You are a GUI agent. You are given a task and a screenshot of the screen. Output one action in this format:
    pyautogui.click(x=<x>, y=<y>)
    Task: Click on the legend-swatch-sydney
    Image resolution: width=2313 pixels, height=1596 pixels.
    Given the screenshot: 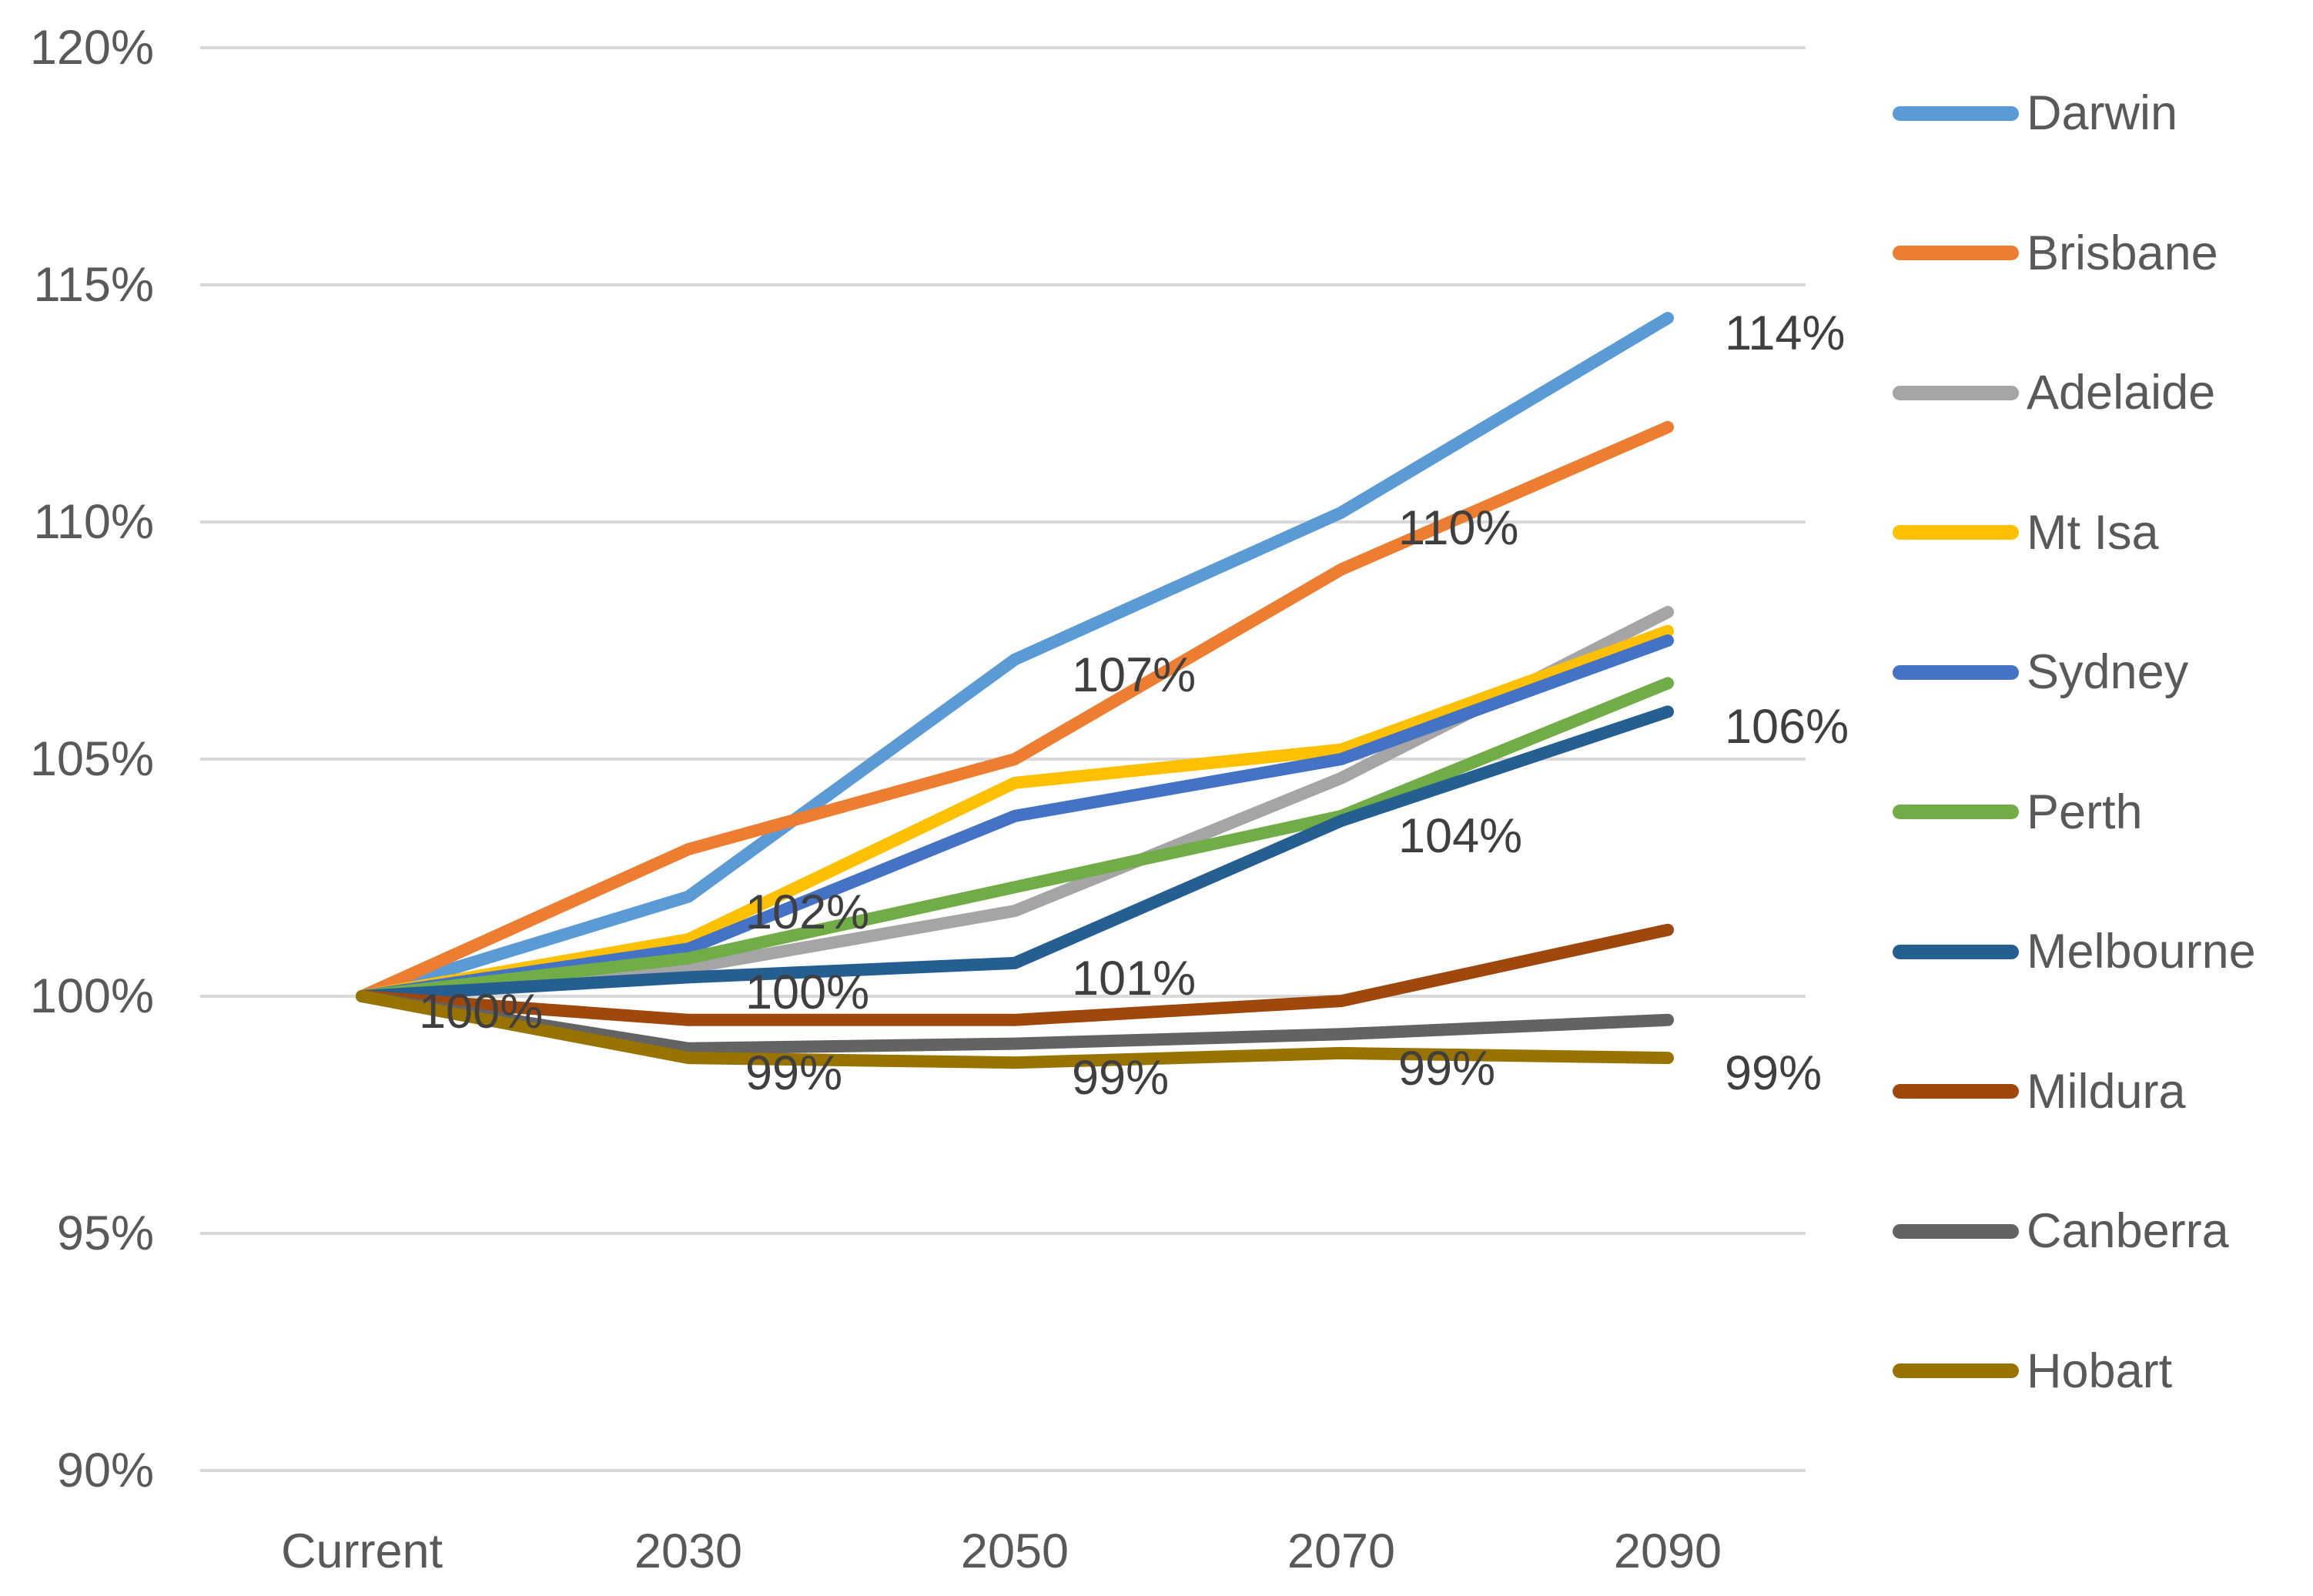 What is the action you would take?
    pyautogui.click(x=1956, y=672)
    